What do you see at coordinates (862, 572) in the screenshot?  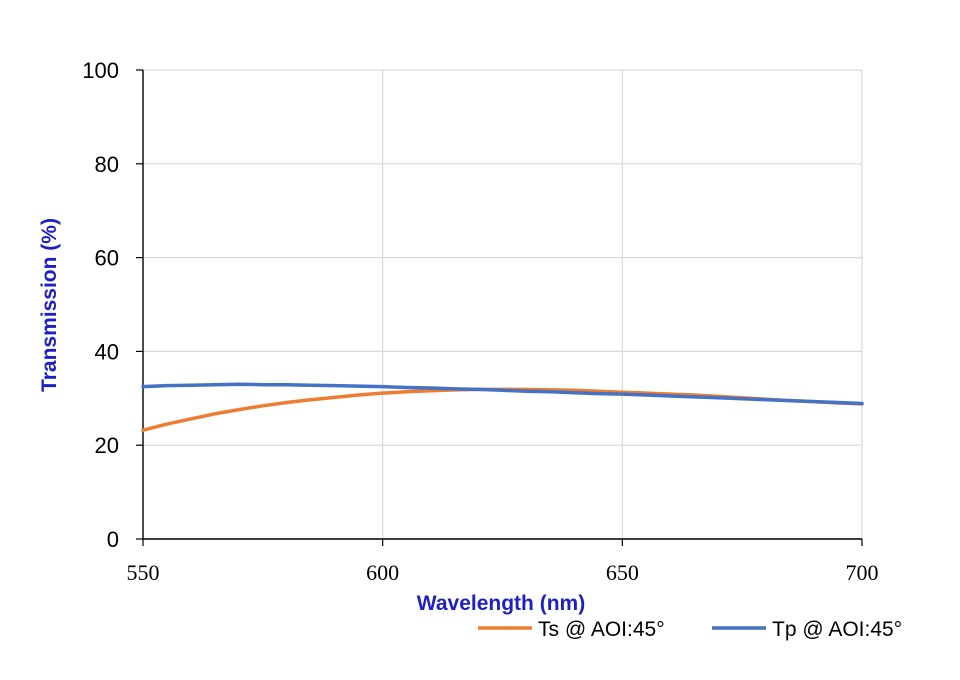 I see `x-tick-label: 700` at bounding box center [862, 572].